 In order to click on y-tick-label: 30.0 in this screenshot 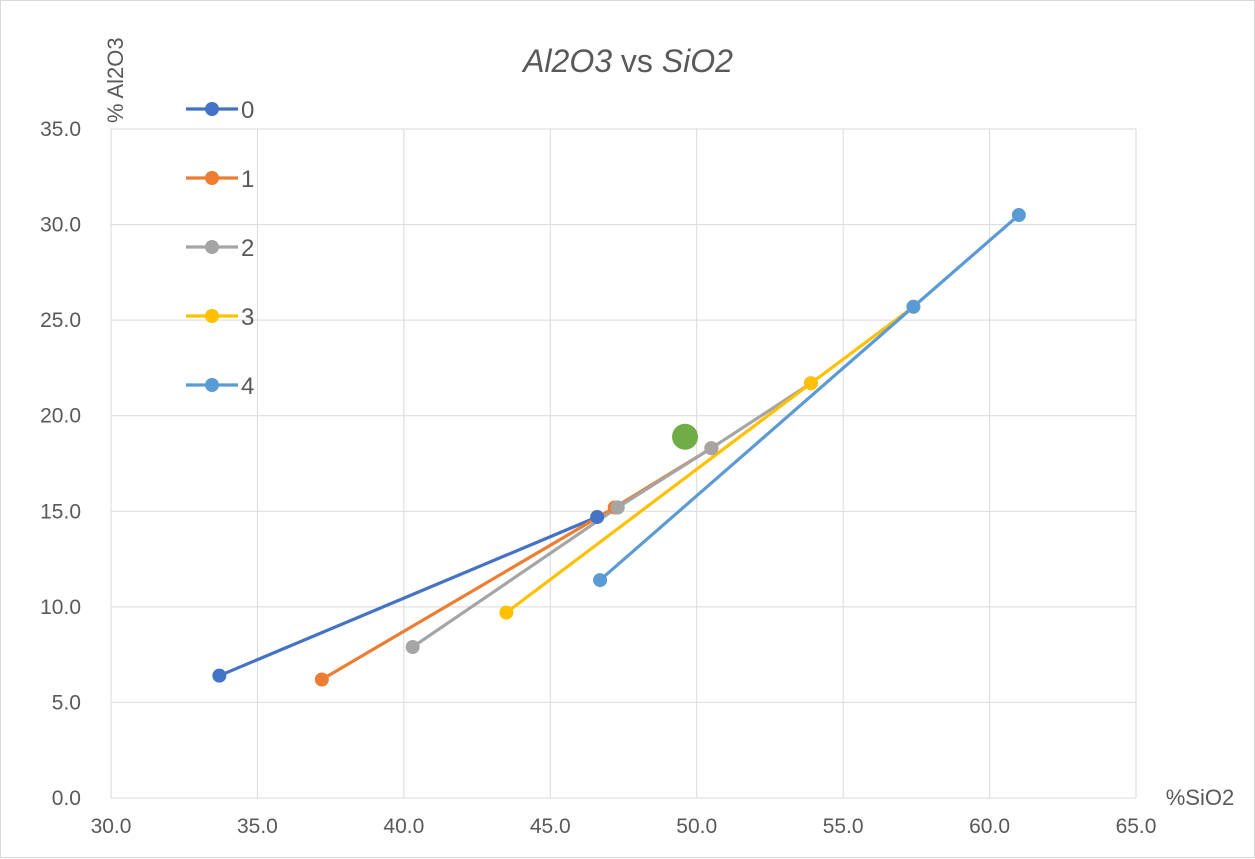, I will do `click(60, 225)`.